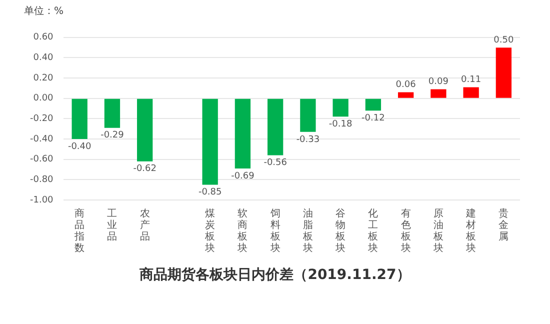 The image size is (550, 324). Describe the element at coordinates (340, 230) in the screenshot. I see `x-tick-label: 谷物板块` at that location.